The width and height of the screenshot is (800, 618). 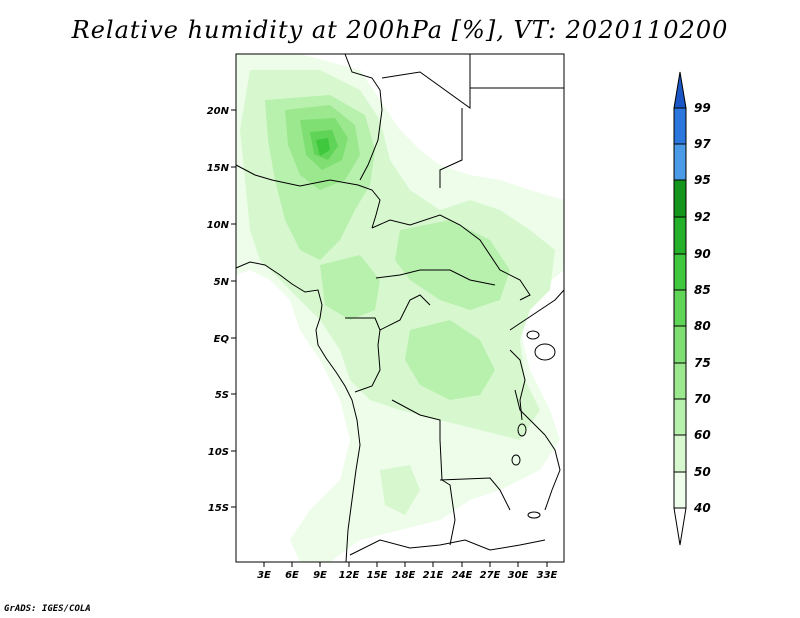 I want to click on lon-label-27e: 27E, so click(x=490, y=575).